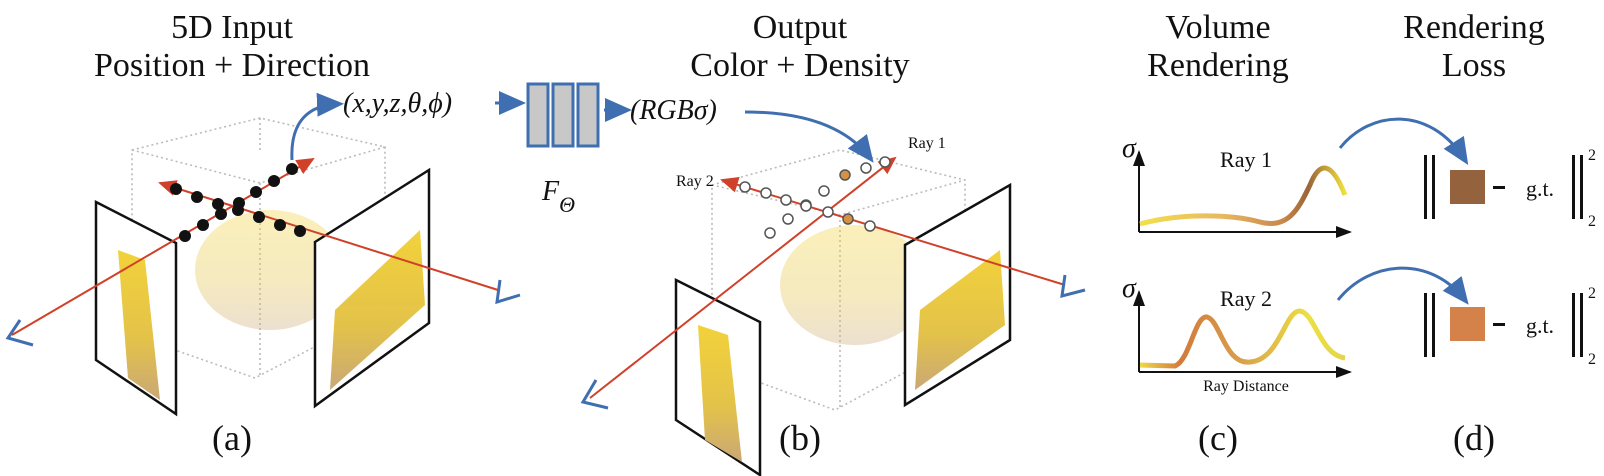  Describe the element at coordinates (232, 65) in the screenshot. I see `panel-a-title-line2: Position + Direction` at that location.